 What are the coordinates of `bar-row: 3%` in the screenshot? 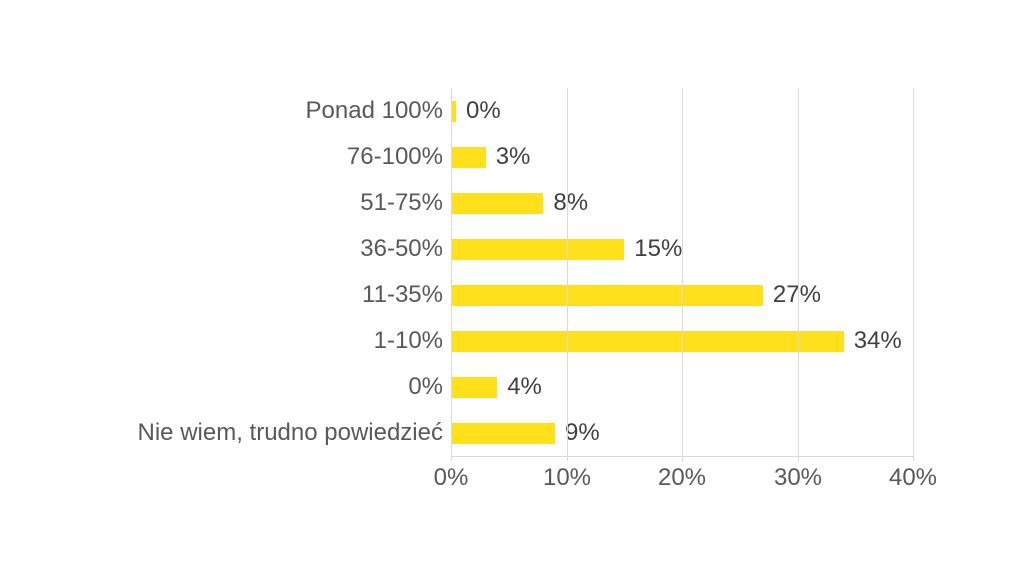 It's located at (682, 157).